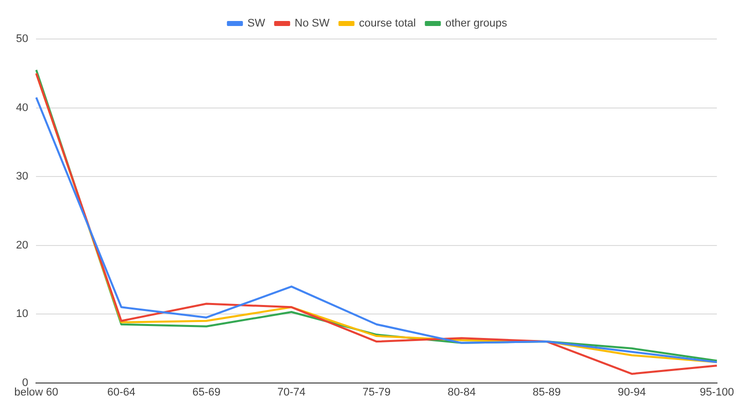  Describe the element at coordinates (22, 176) in the screenshot. I see `y-tick-label: 30` at that location.